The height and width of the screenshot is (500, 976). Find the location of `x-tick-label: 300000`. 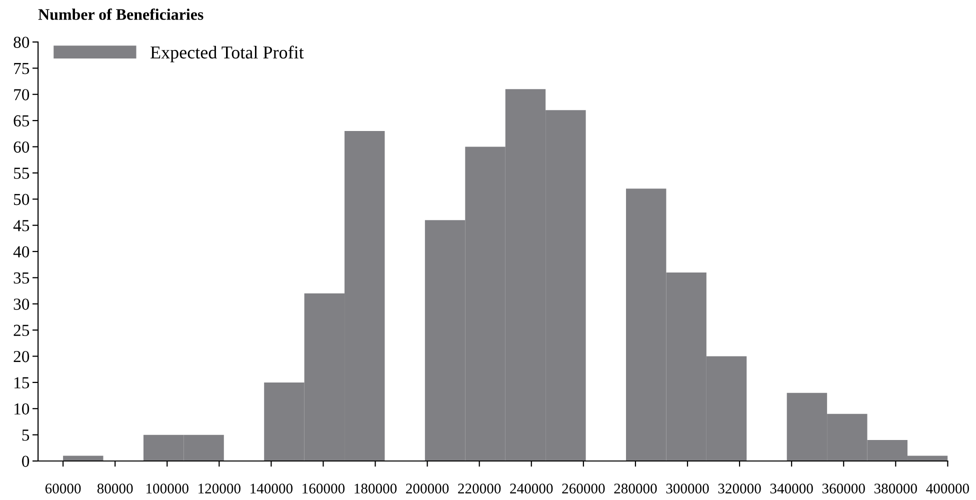

x-tick-label: 300000 is located at coordinates (687, 489).